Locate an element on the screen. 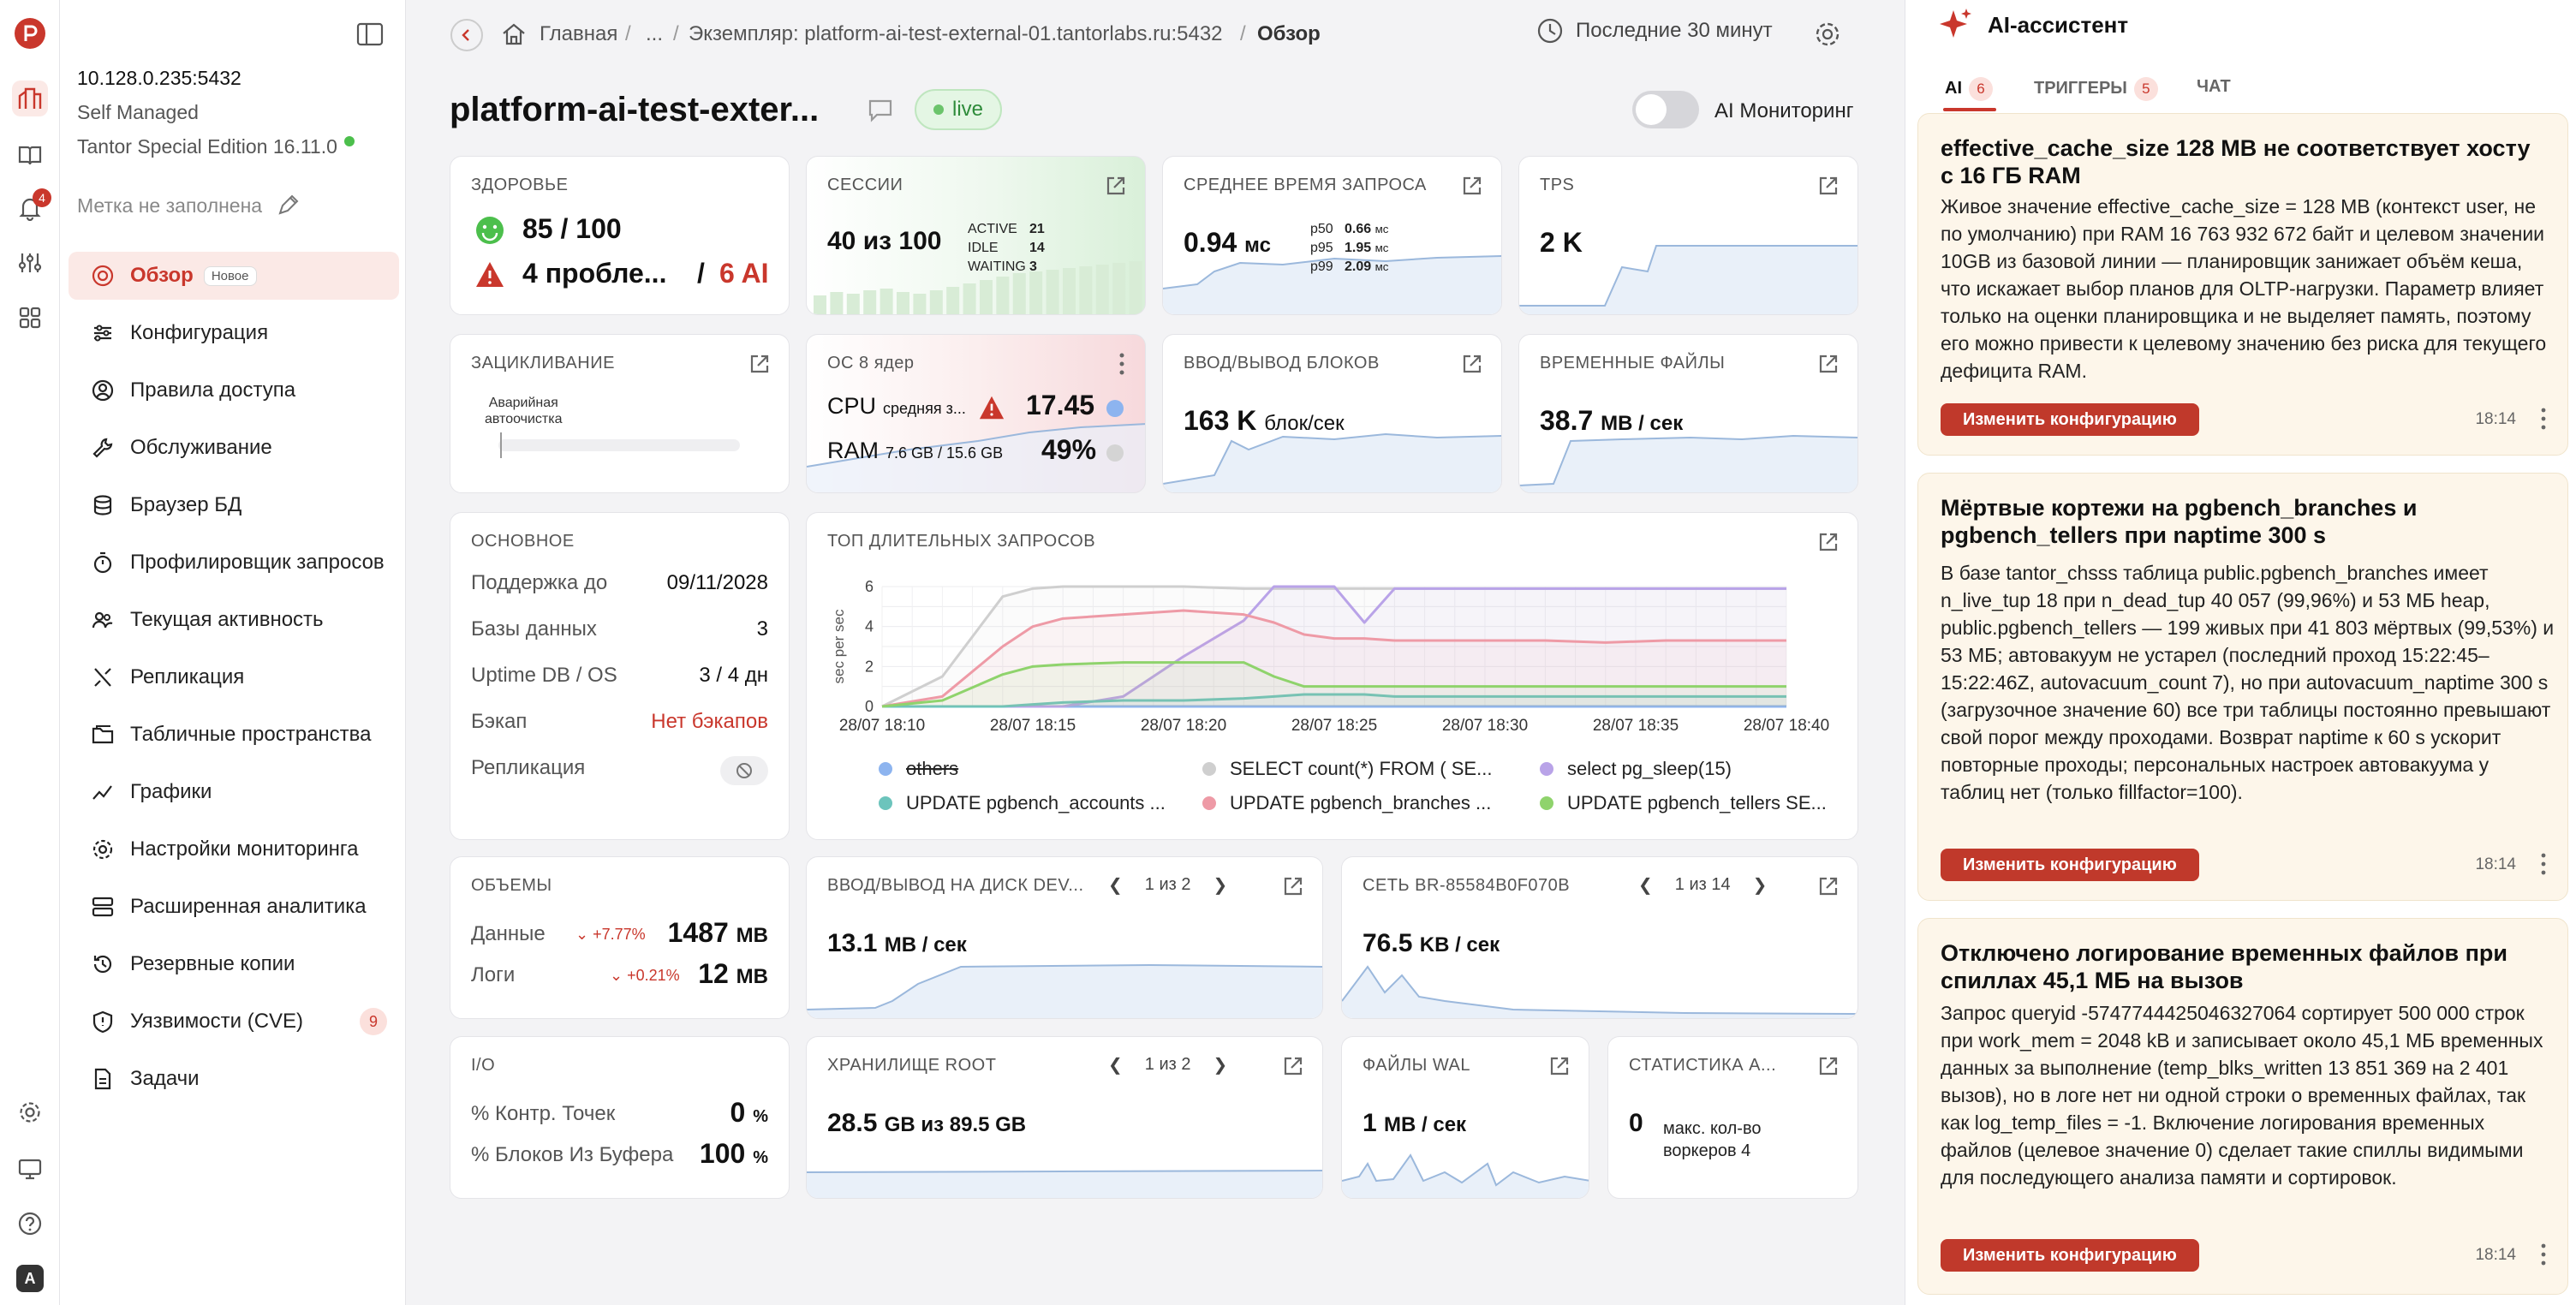  dashboard-icon is located at coordinates (30, 98).